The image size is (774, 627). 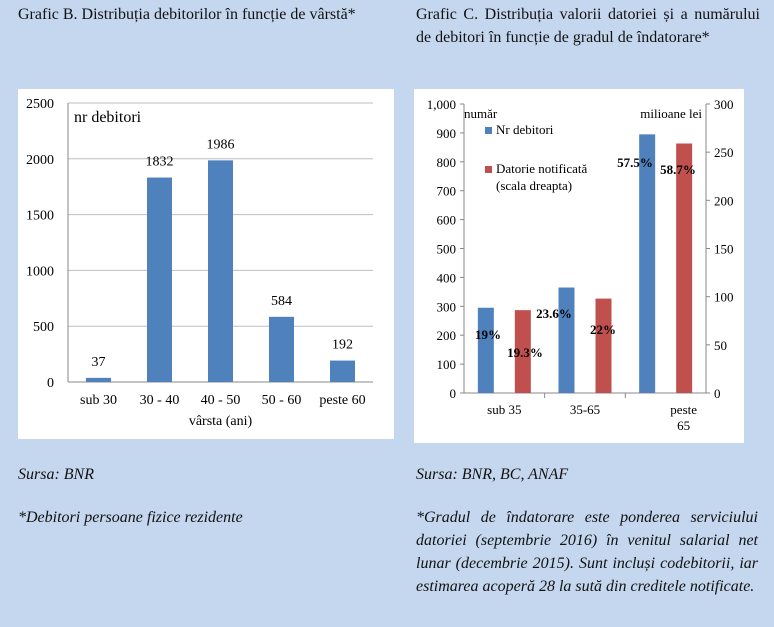 I want to click on y-tick-label-left: 300, so click(x=447, y=306).